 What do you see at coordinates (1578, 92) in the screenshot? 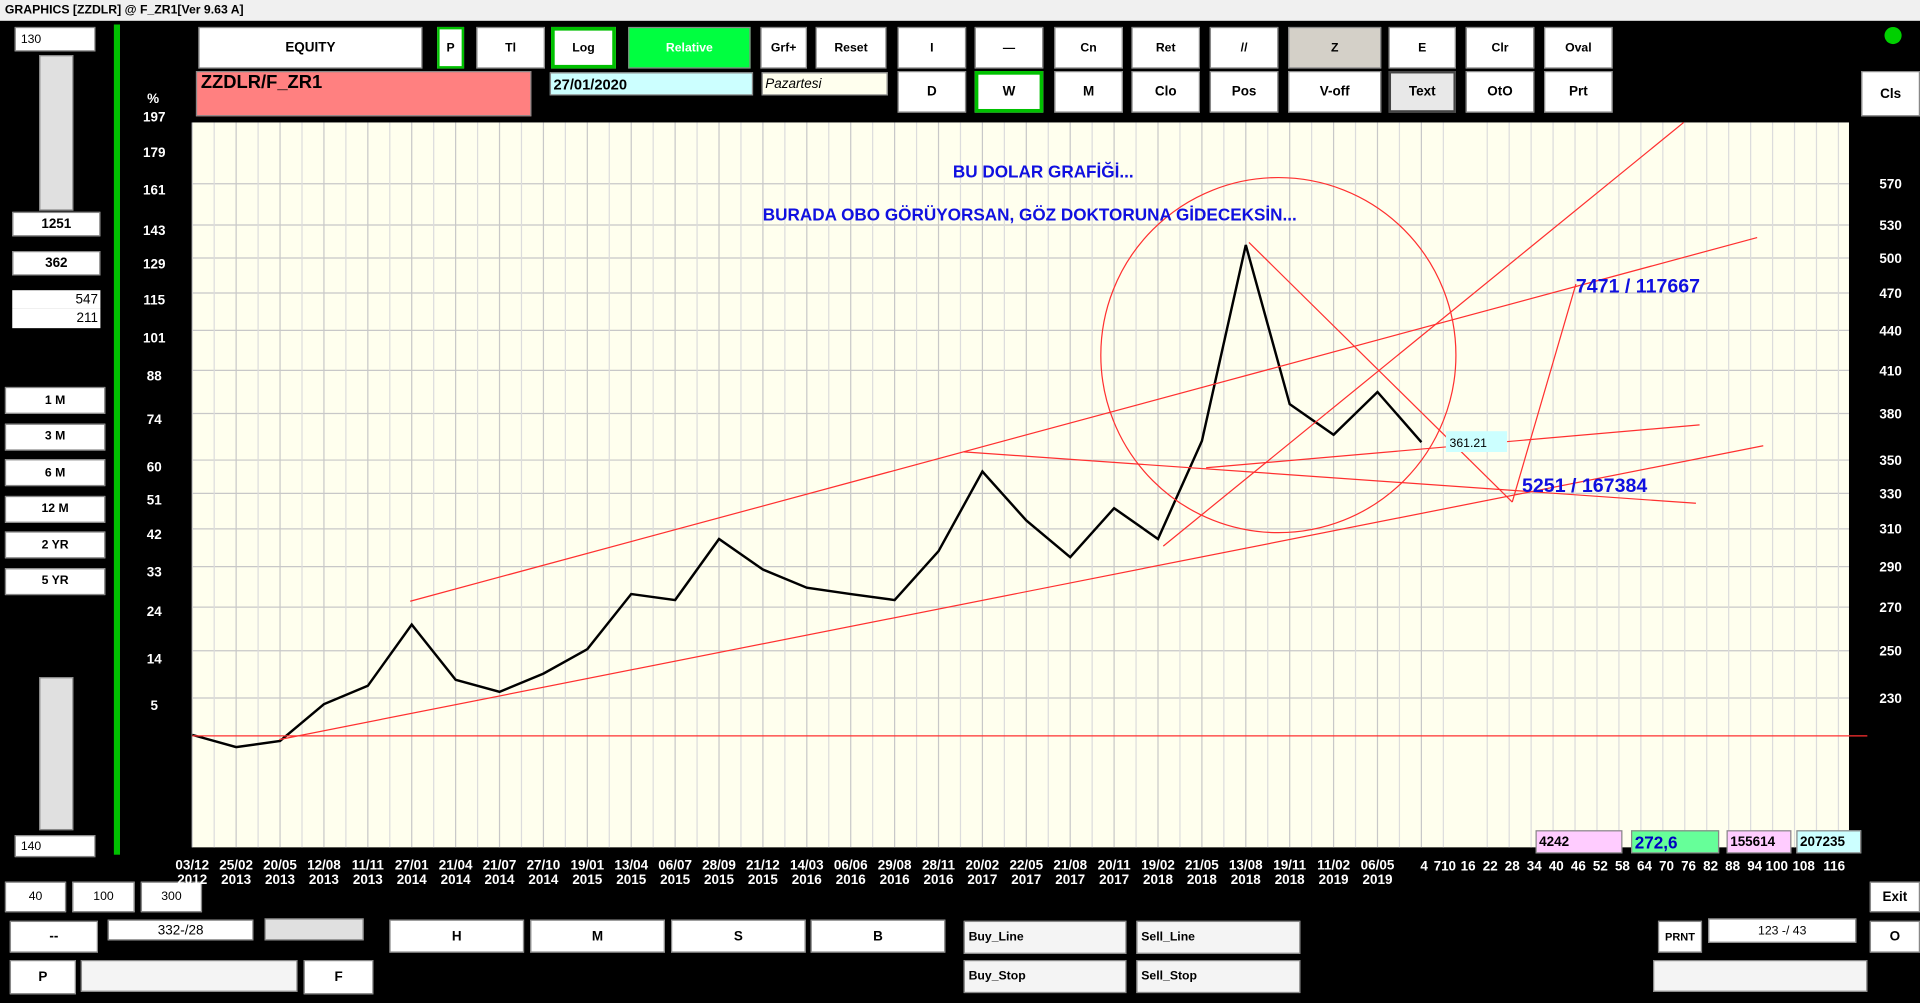
I see `toolbar-button: Prt` at bounding box center [1578, 92].